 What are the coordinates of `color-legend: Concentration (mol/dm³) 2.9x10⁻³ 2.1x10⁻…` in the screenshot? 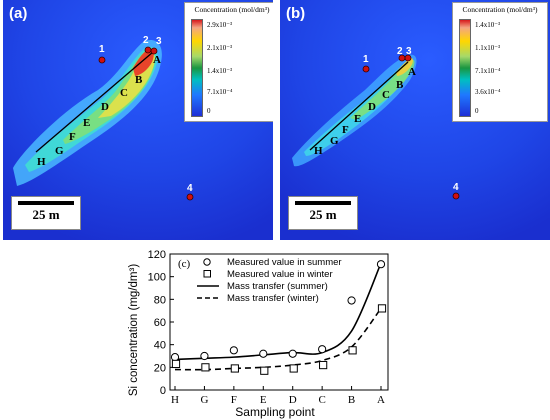 It's located at (228, 62).